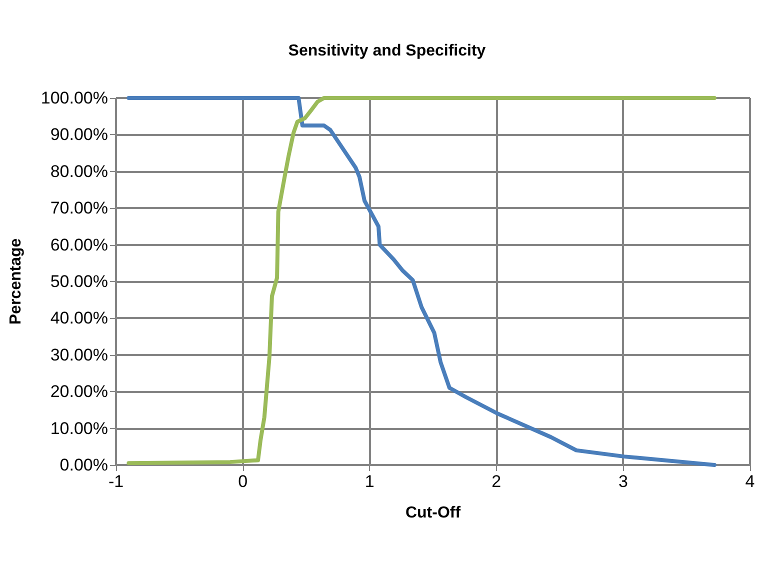 The image size is (774, 583). Describe the element at coordinates (243, 481) in the screenshot. I see `x-tick-label: 0` at that location.